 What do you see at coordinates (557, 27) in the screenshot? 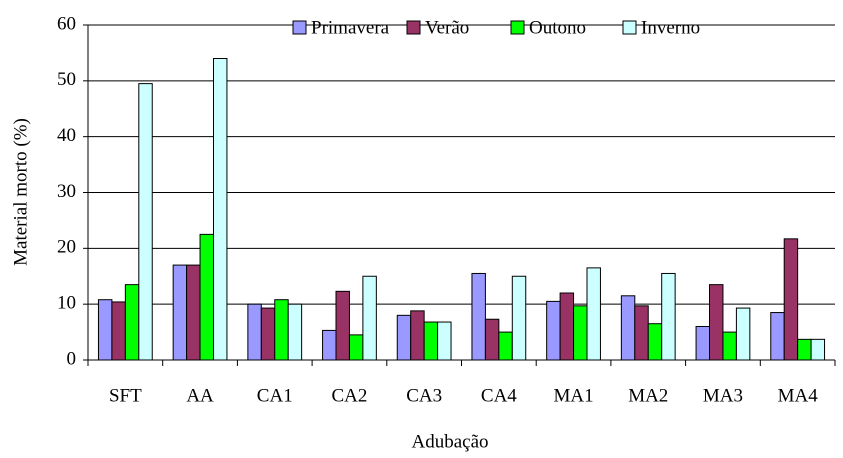
I see `legend-label: Outono` at bounding box center [557, 27].